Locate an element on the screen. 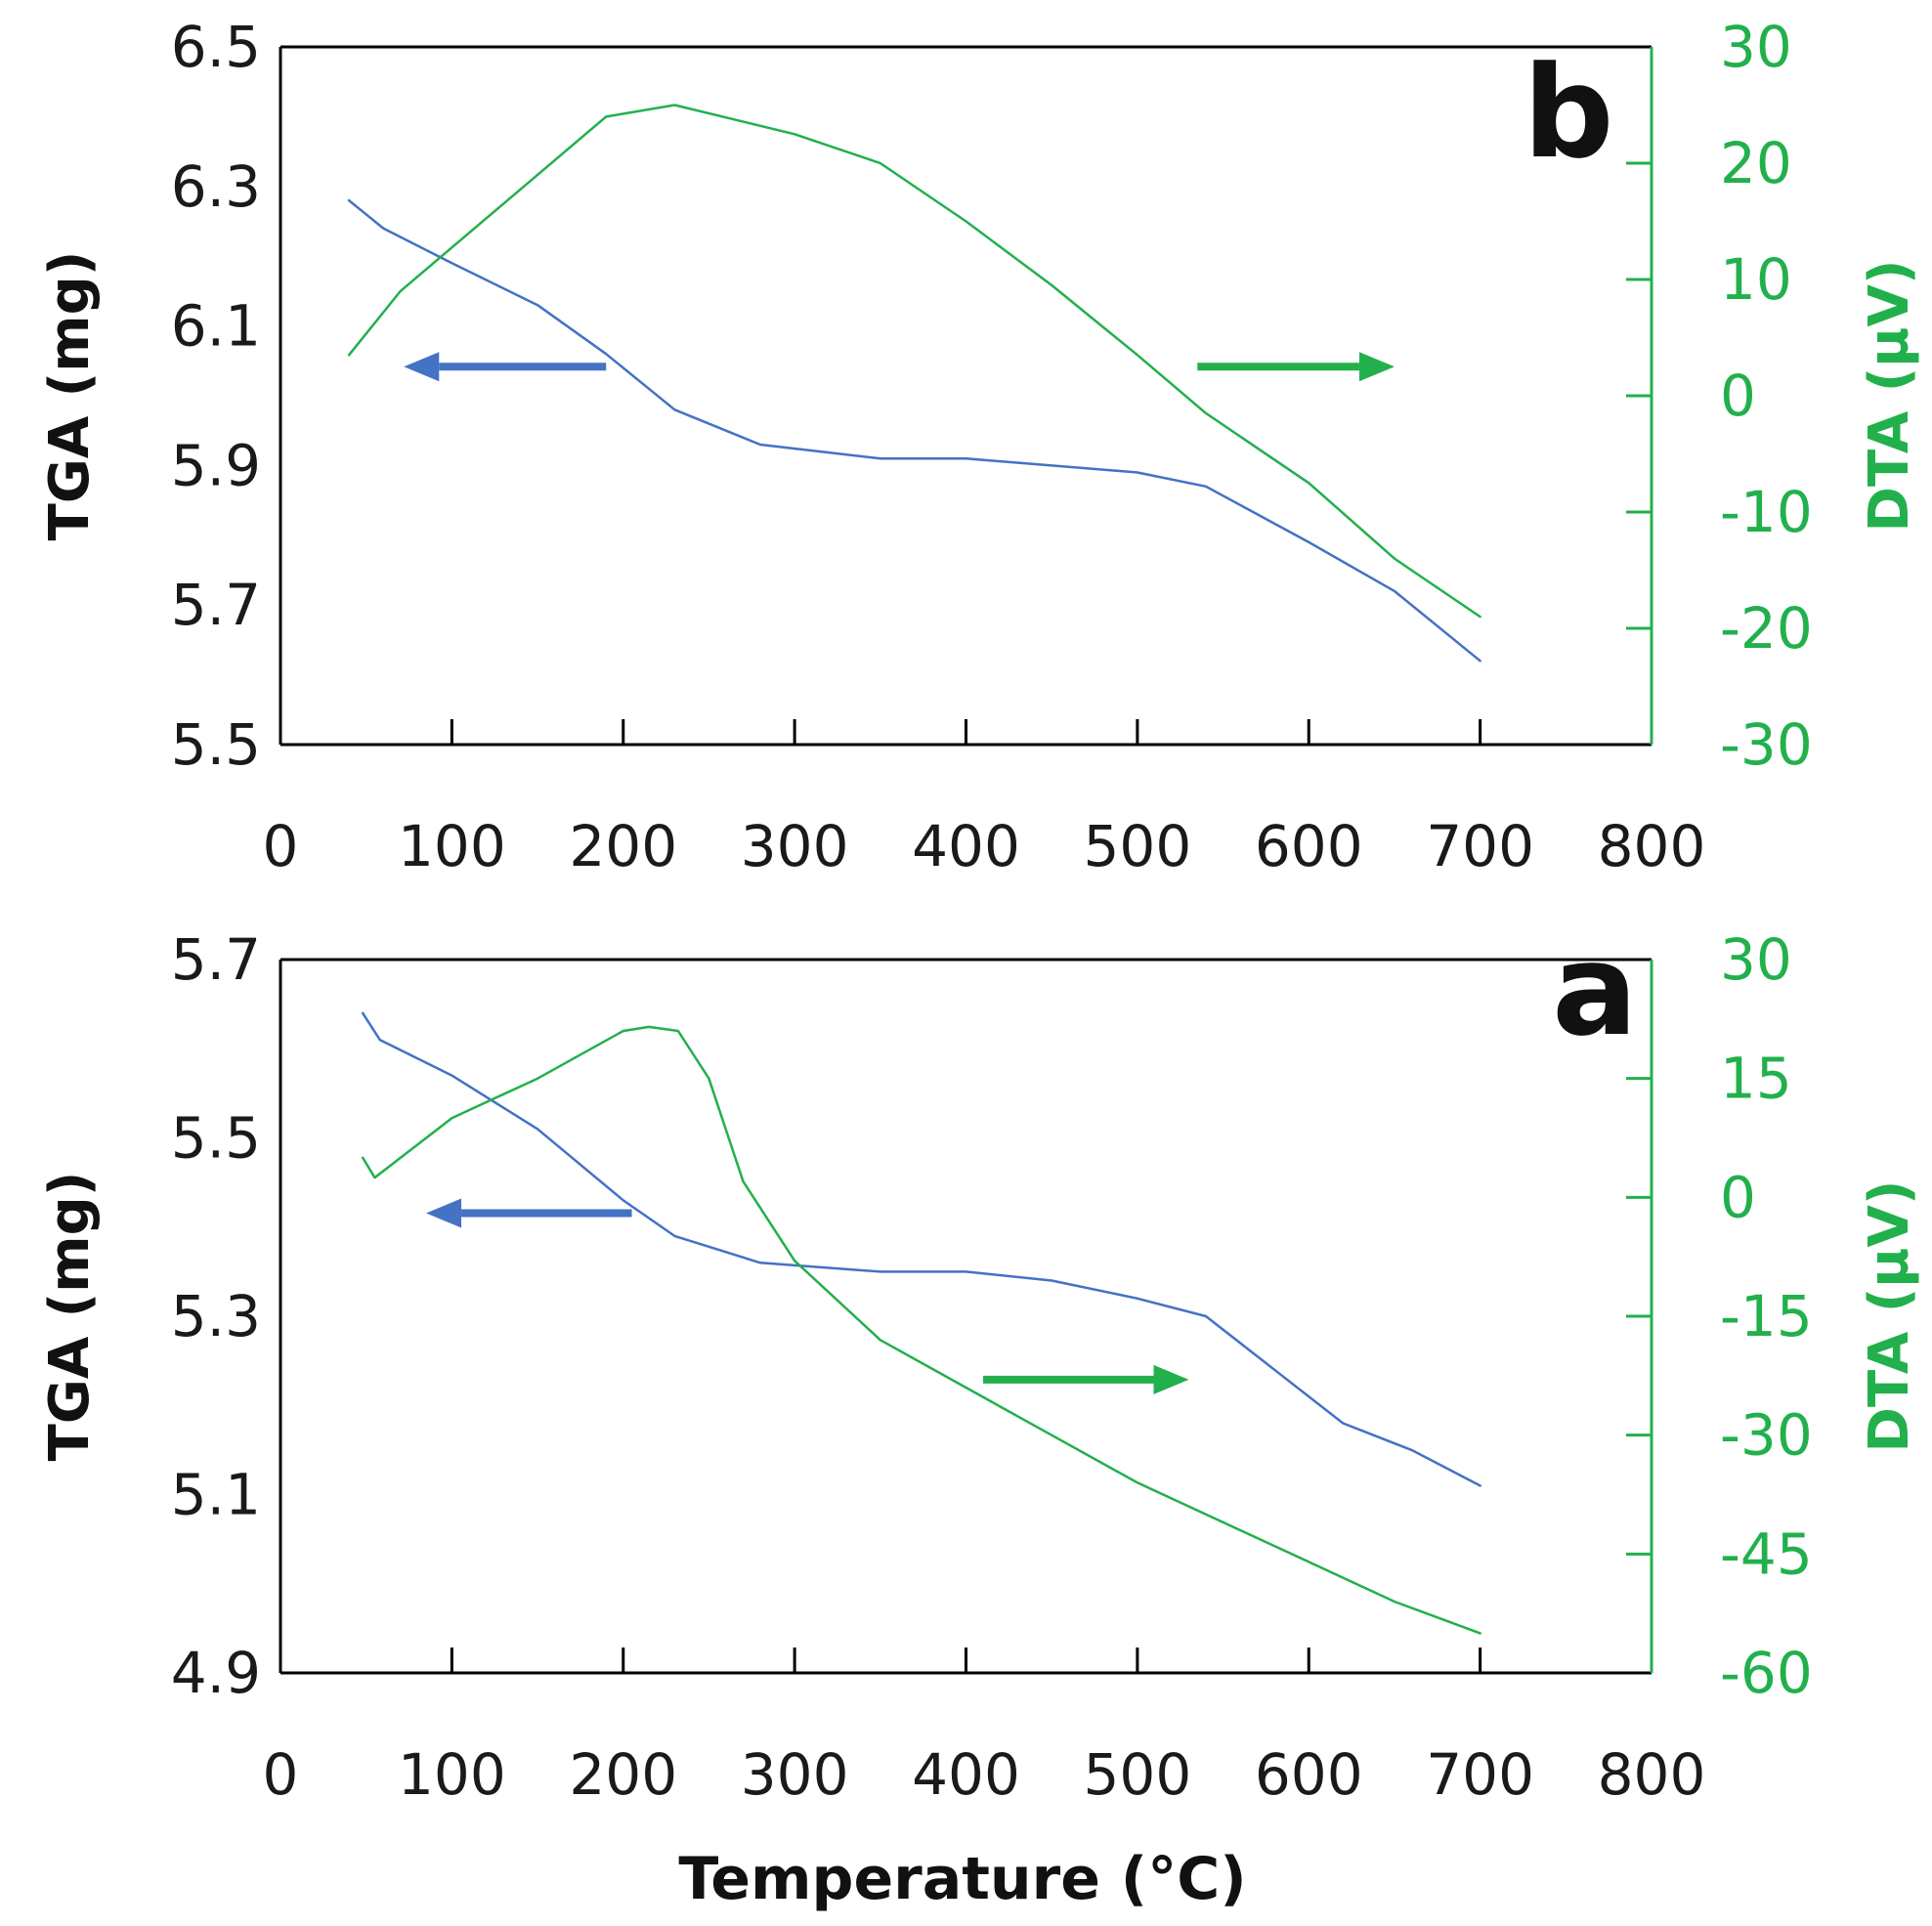 The width and height of the screenshot is (1932, 1926). panel-label: a is located at coordinates (1595, 990).